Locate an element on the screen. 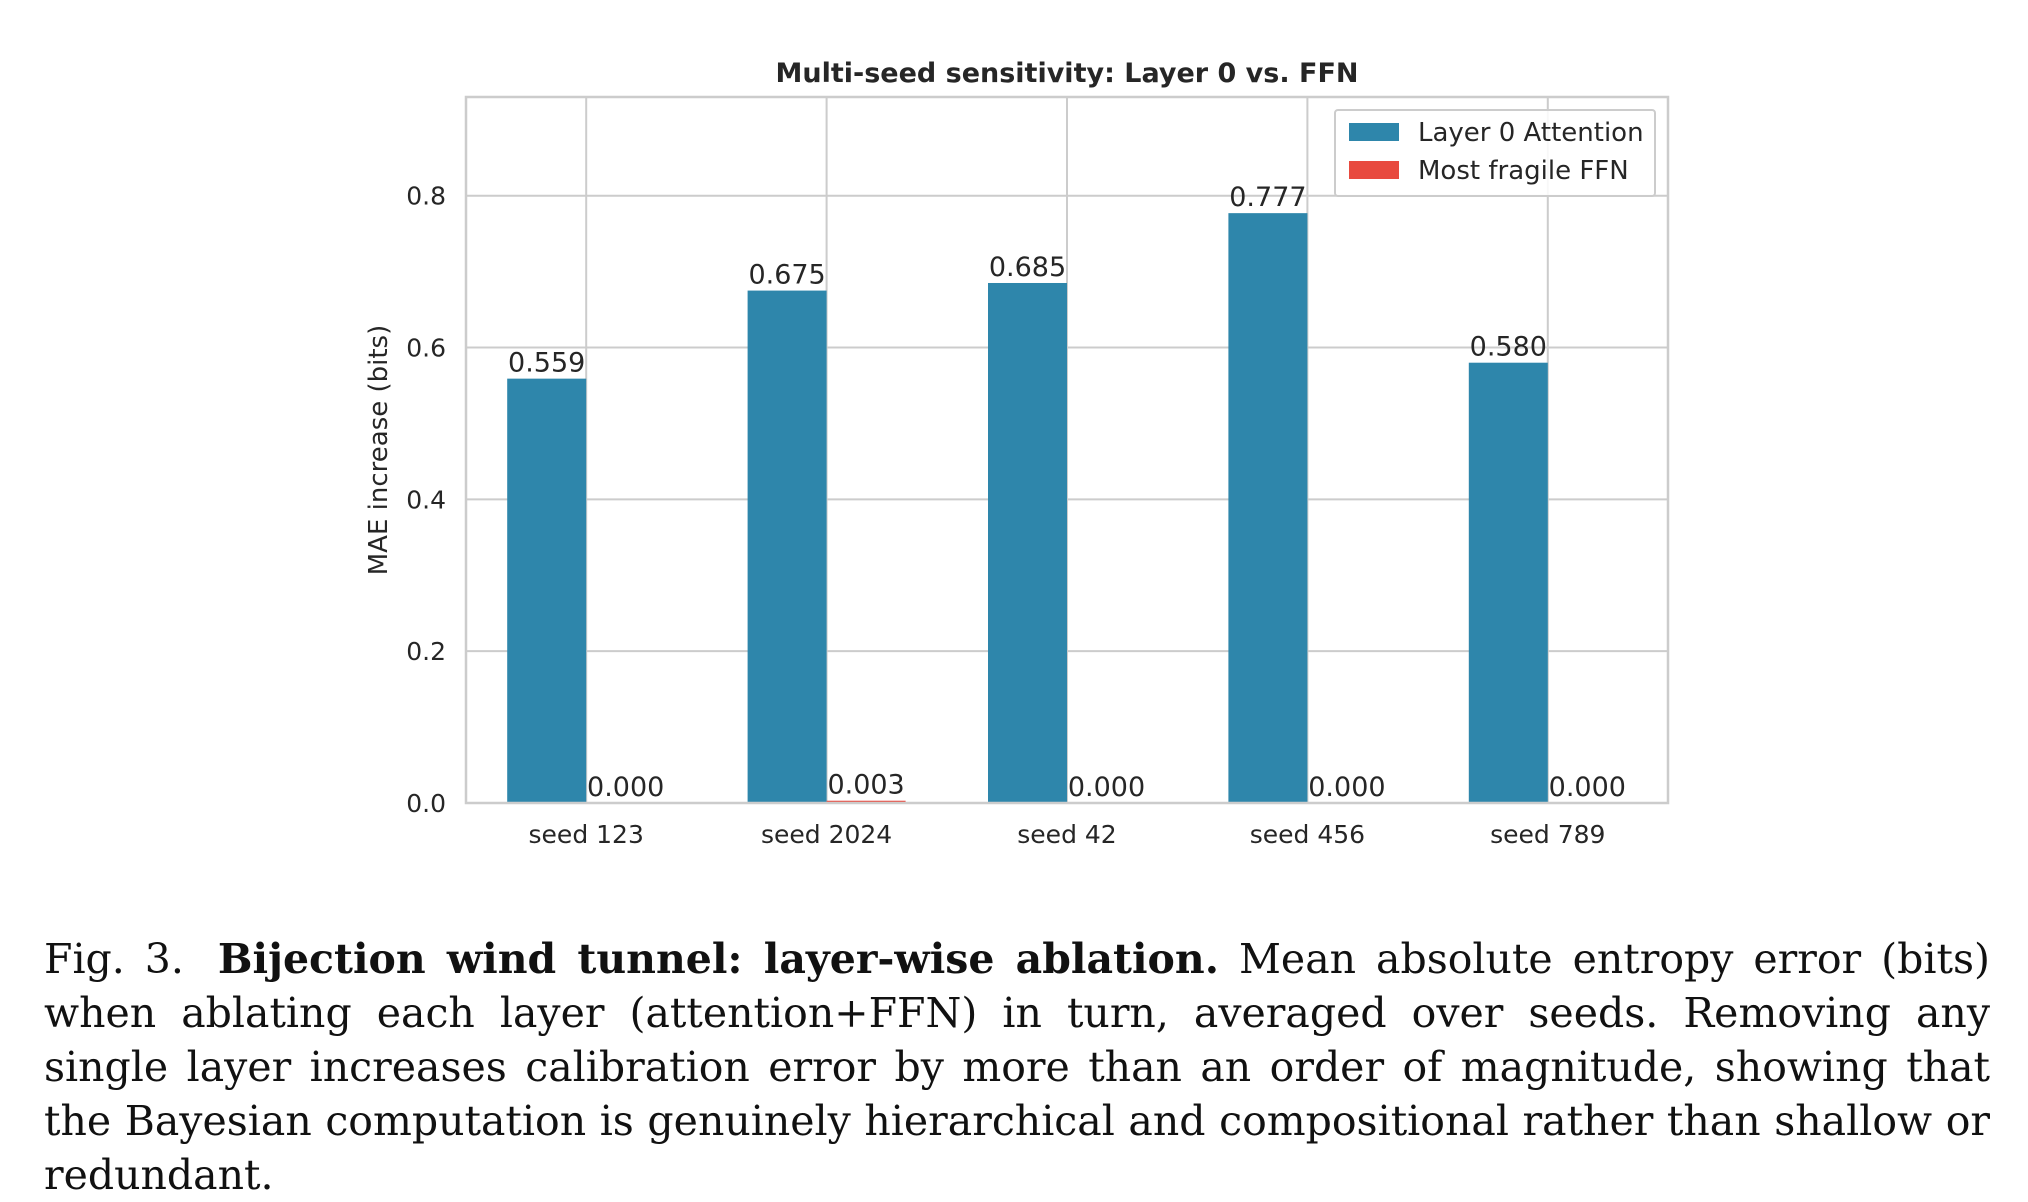  data-label-layer0: 0.675 is located at coordinates (786, 275).